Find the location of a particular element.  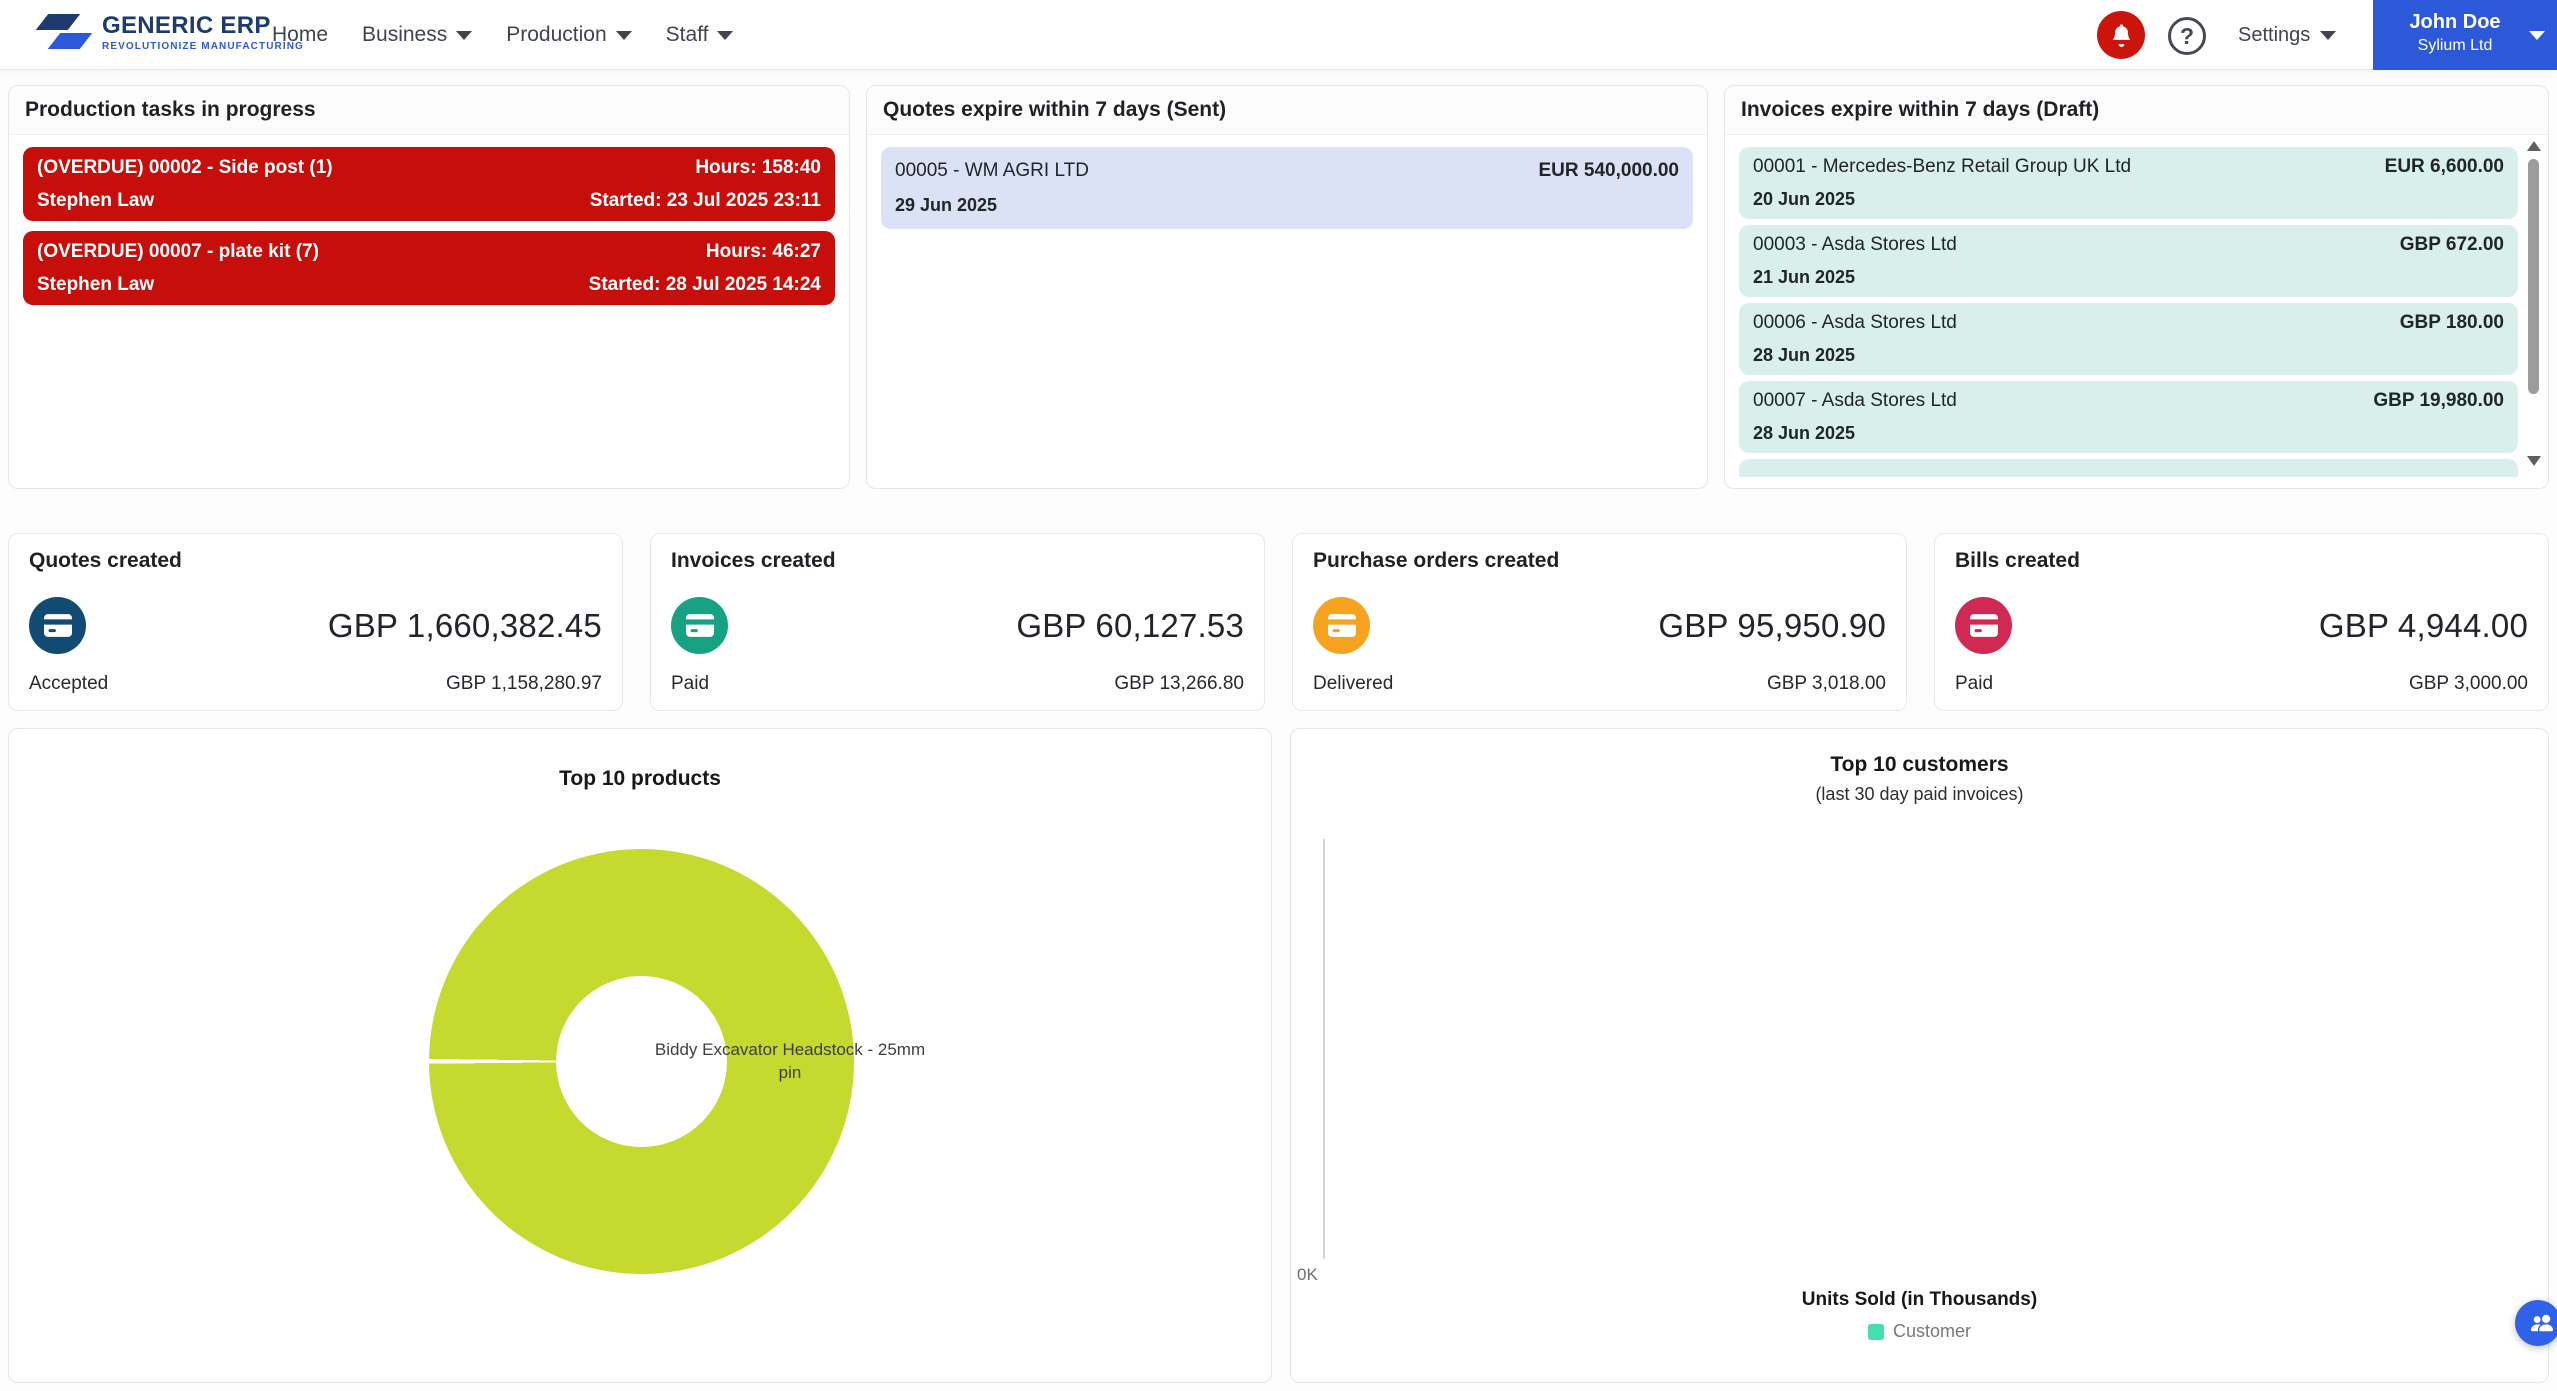

stat-status-label: Paid is located at coordinates (690, 683).